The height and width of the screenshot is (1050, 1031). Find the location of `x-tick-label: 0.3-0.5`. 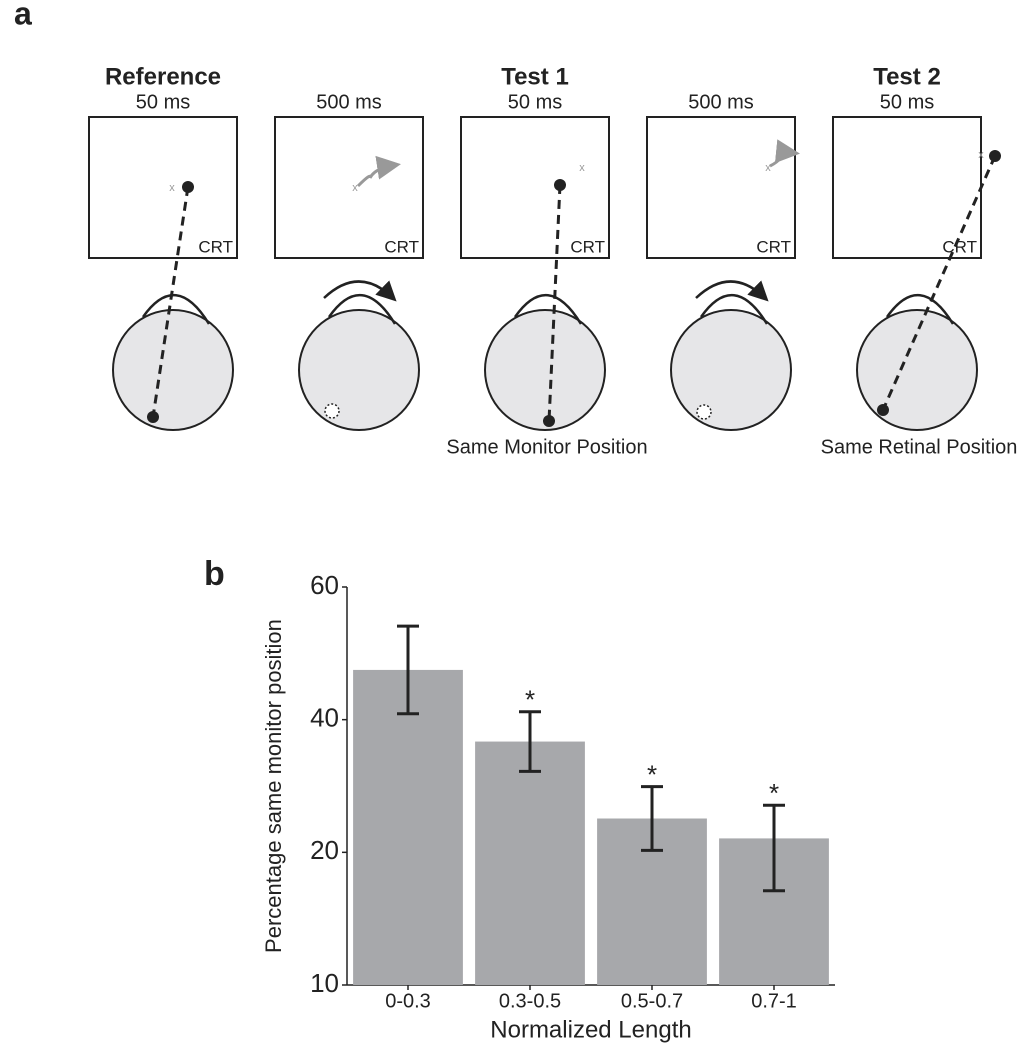

x-tick-label: 0.3-0.5 is located at coordinates (530, 1001).